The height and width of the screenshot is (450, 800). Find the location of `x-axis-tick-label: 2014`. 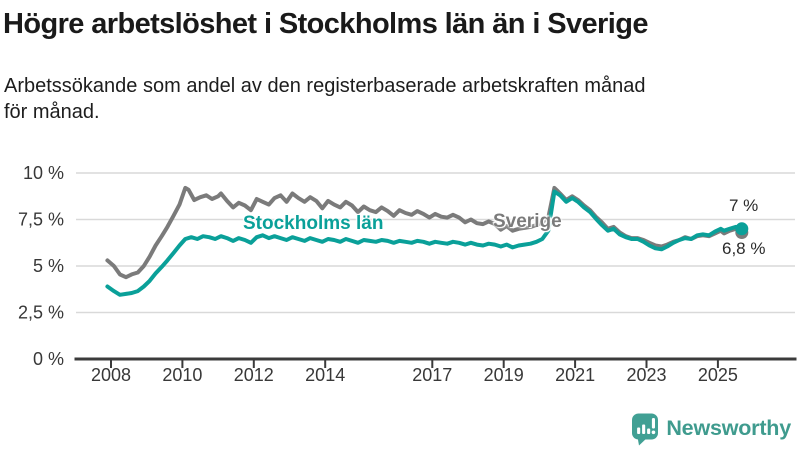

x-axis-tick-label: 2014 is located at coordinates (325, 375).